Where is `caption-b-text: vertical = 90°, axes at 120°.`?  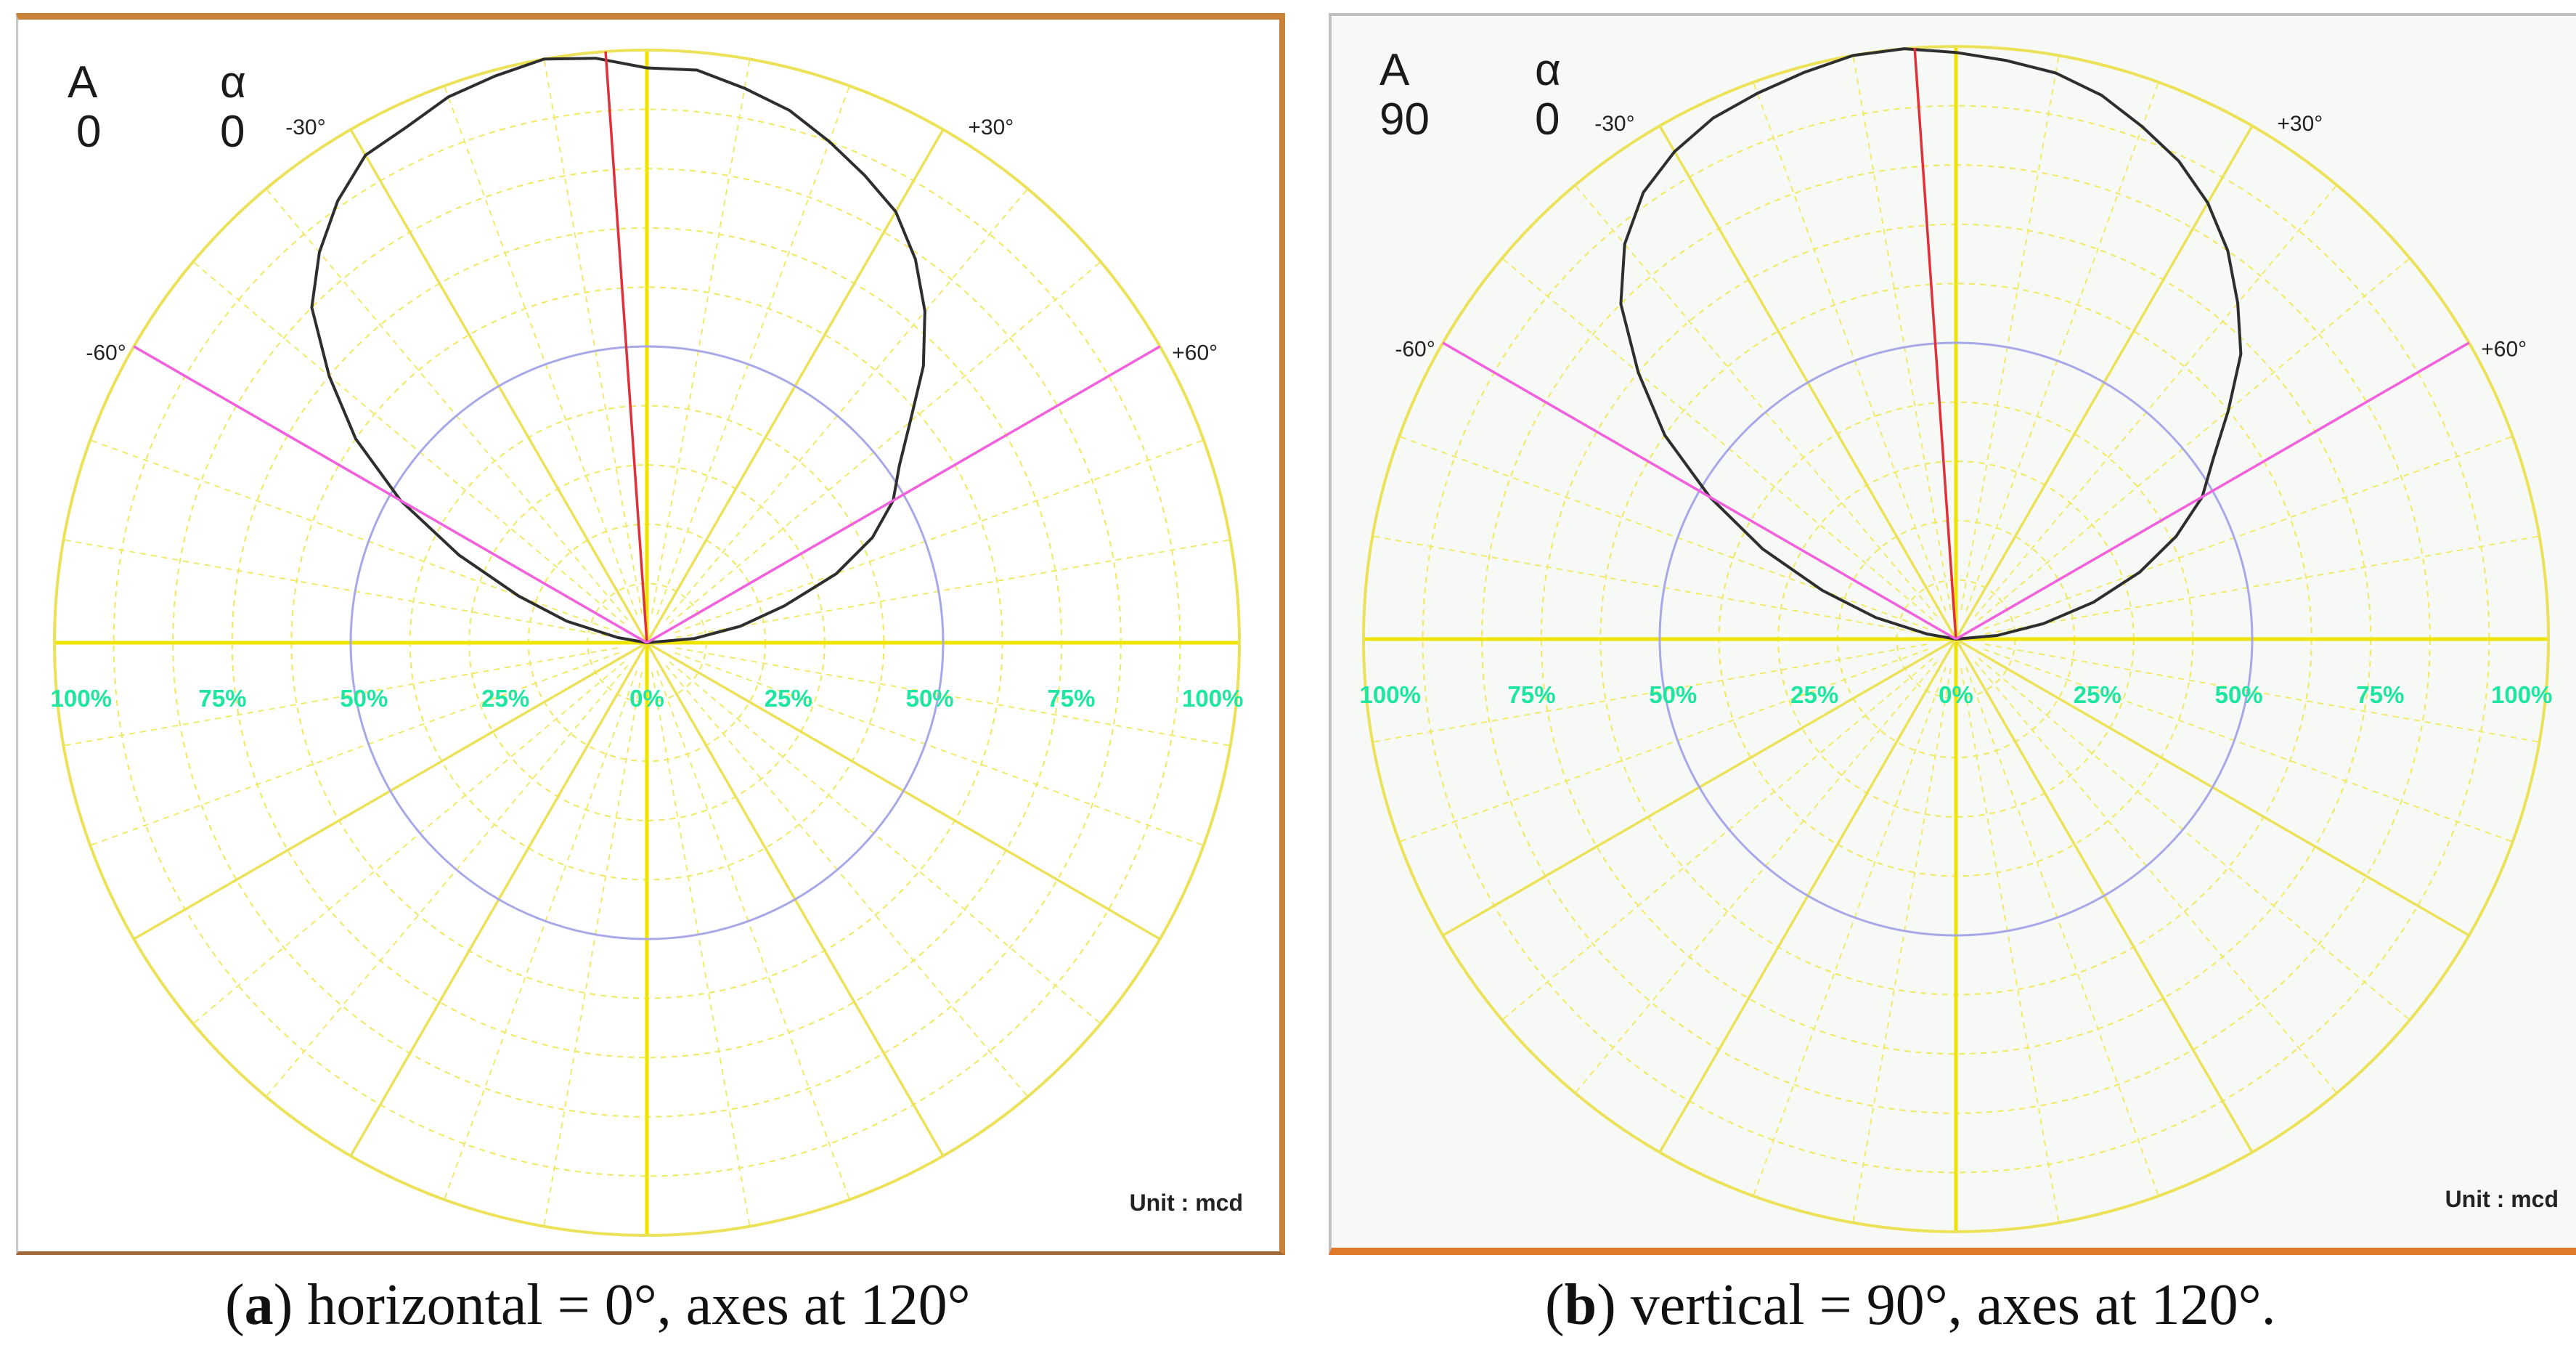
caption-b-text: vertical = 90°, axes at 120°. is located at coordinates (1953, 1305).